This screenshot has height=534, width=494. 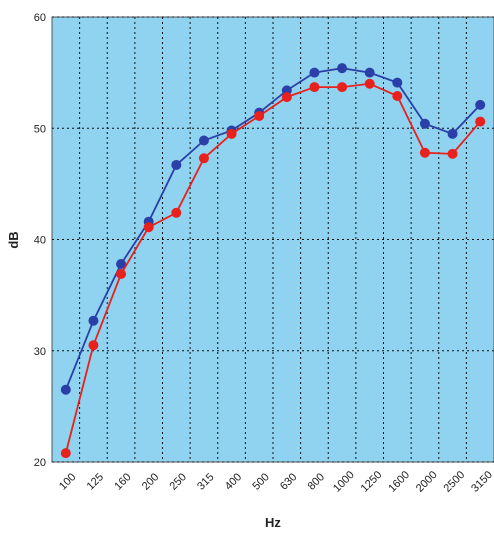 What do you see at coordinates (399, 482) in the screenshot?
I see `x-tick-label: 1600` at bounding box center [399, 482].